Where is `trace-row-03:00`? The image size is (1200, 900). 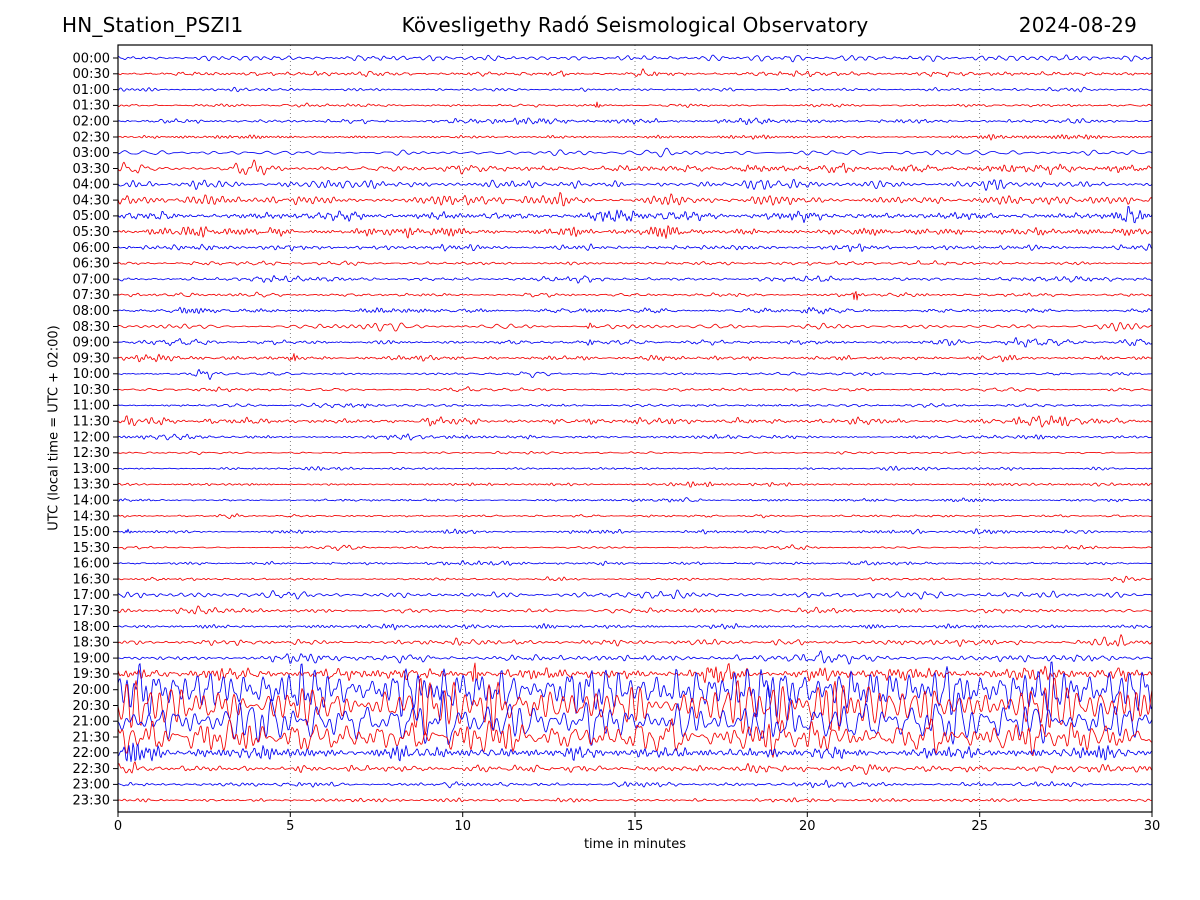 trace-row-03:00 is located at coordinates (635, 152).